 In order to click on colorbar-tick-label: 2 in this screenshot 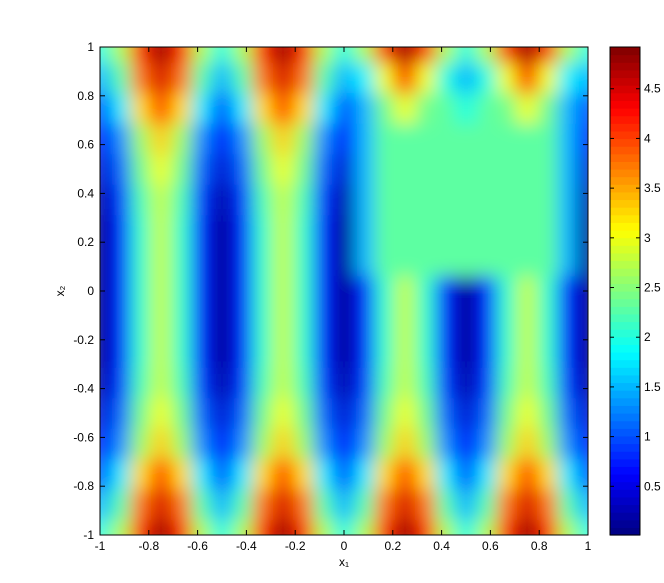, I will do `click(647, 337)`.